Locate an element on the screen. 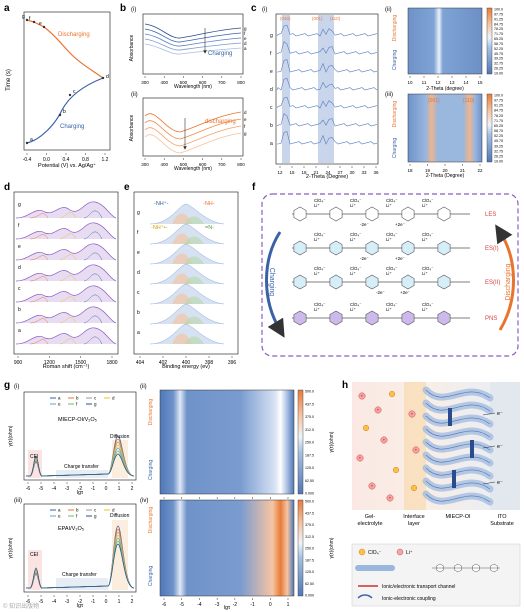  colorbar-tick: 45.75 is located at coordinates (498, 141).